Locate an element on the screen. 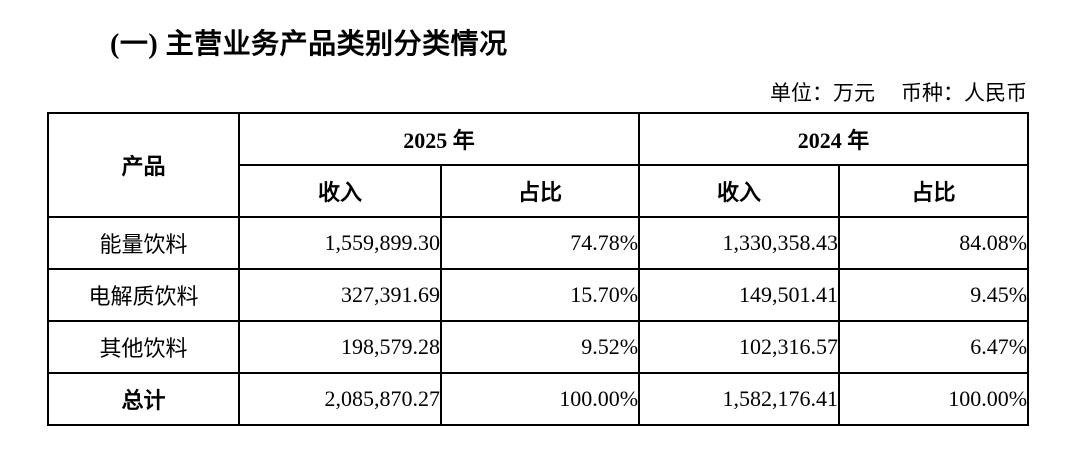 This screenshot has width=1080, height=460. col-header-product: 产品 is located at coordinates (143, 165).